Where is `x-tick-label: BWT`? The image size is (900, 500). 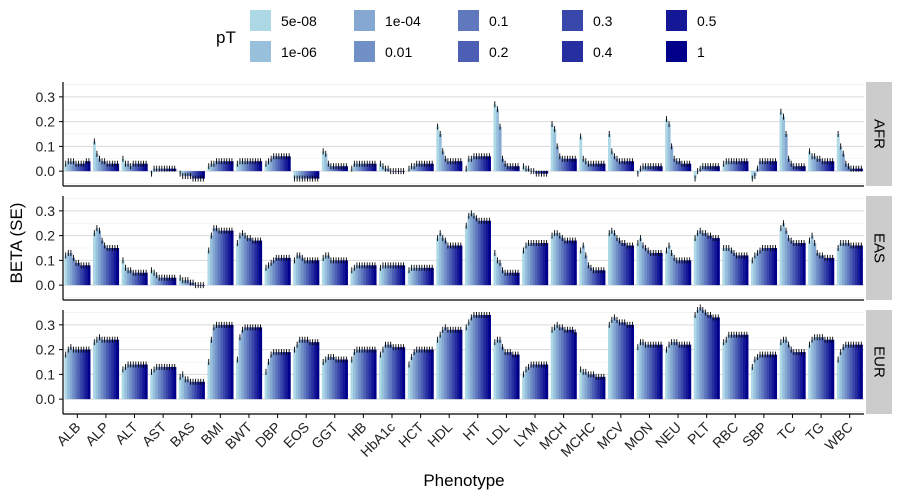 x-tick-label: BWT is located at coordinates (239, 435).